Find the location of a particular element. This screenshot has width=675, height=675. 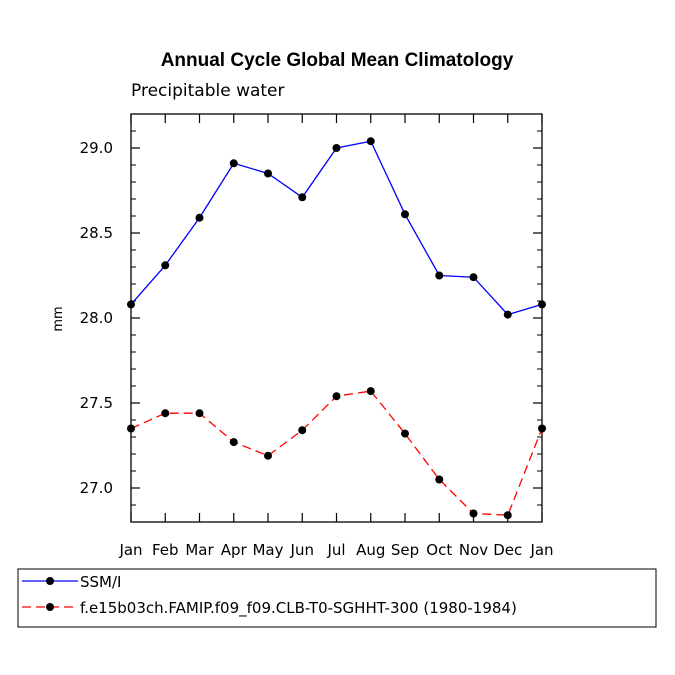

x-tick-label: Nov is located at coordinates (473, 550).